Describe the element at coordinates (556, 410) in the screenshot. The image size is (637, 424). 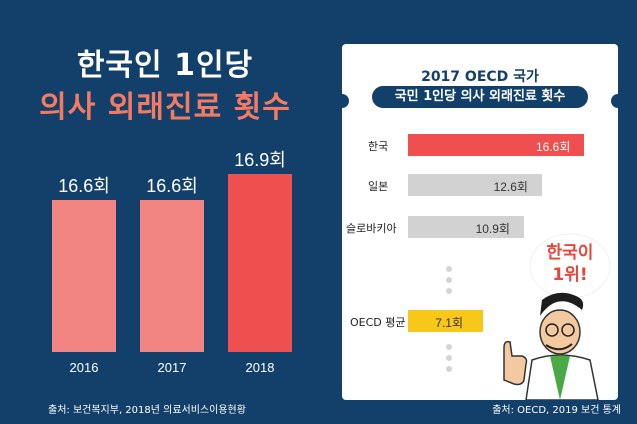
I see `source-right: 출처: OECD, 2019 보건 통계` at that location.